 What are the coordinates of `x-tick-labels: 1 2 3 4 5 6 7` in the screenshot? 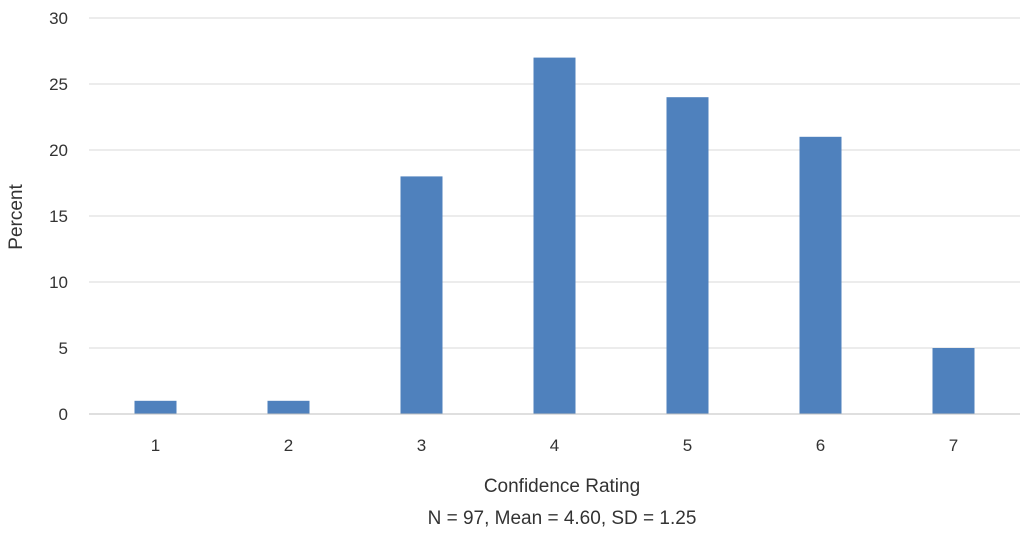 It's located at (554, 445).